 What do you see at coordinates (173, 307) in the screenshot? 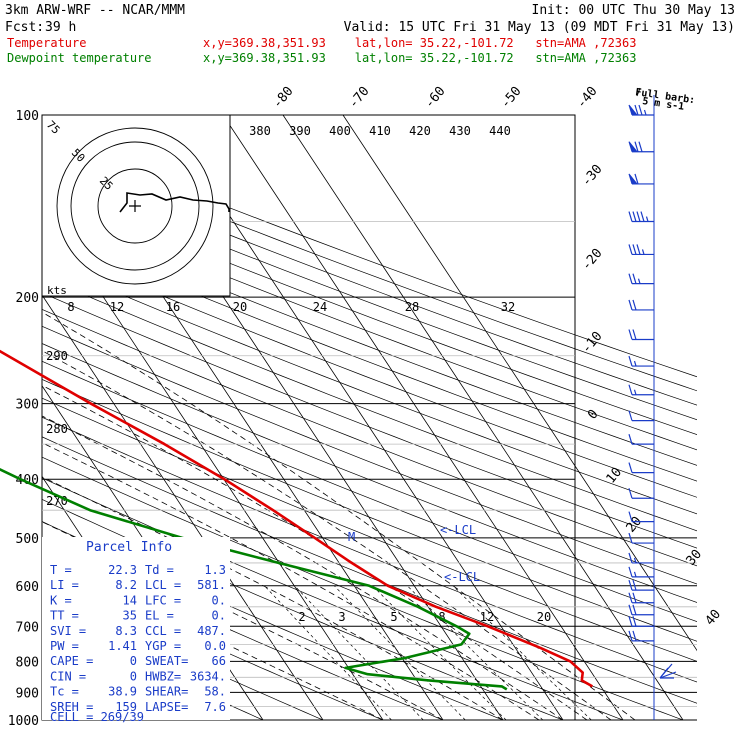
I see `hodograph-speed-label: 16` at bounding box center [173, 307].